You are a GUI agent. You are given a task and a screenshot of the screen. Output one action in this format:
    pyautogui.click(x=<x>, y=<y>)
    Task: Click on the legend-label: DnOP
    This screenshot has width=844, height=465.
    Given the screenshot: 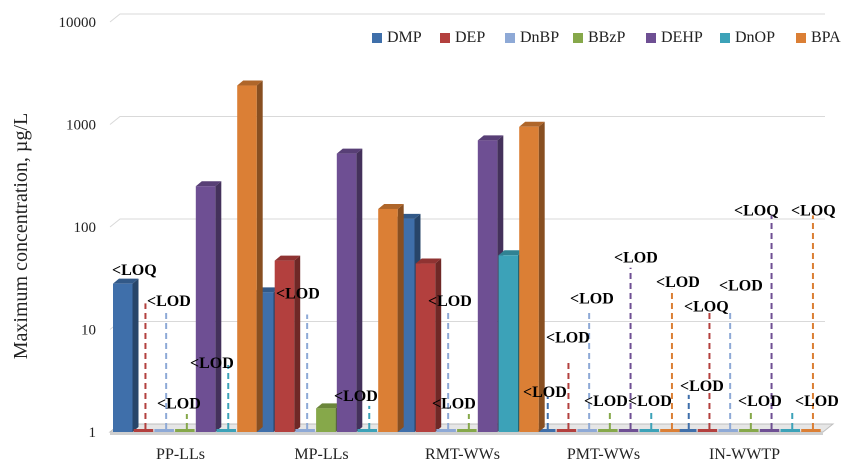 What is the action you would take?
    pyautogui.click(x=755, y=37)
    